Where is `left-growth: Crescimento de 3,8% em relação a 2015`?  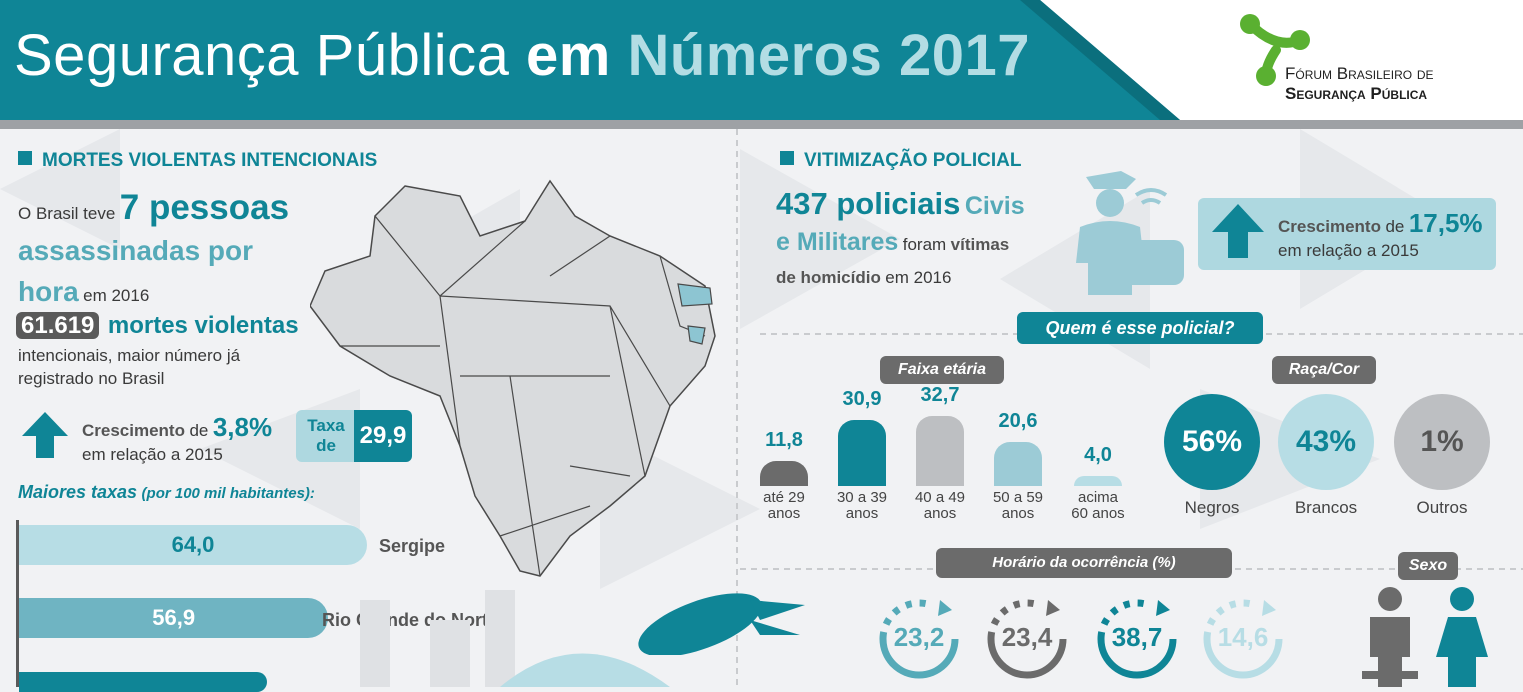 left-growth: Crescimento de 3,8% em relação a 2015 is located at coordinates (177, 438).